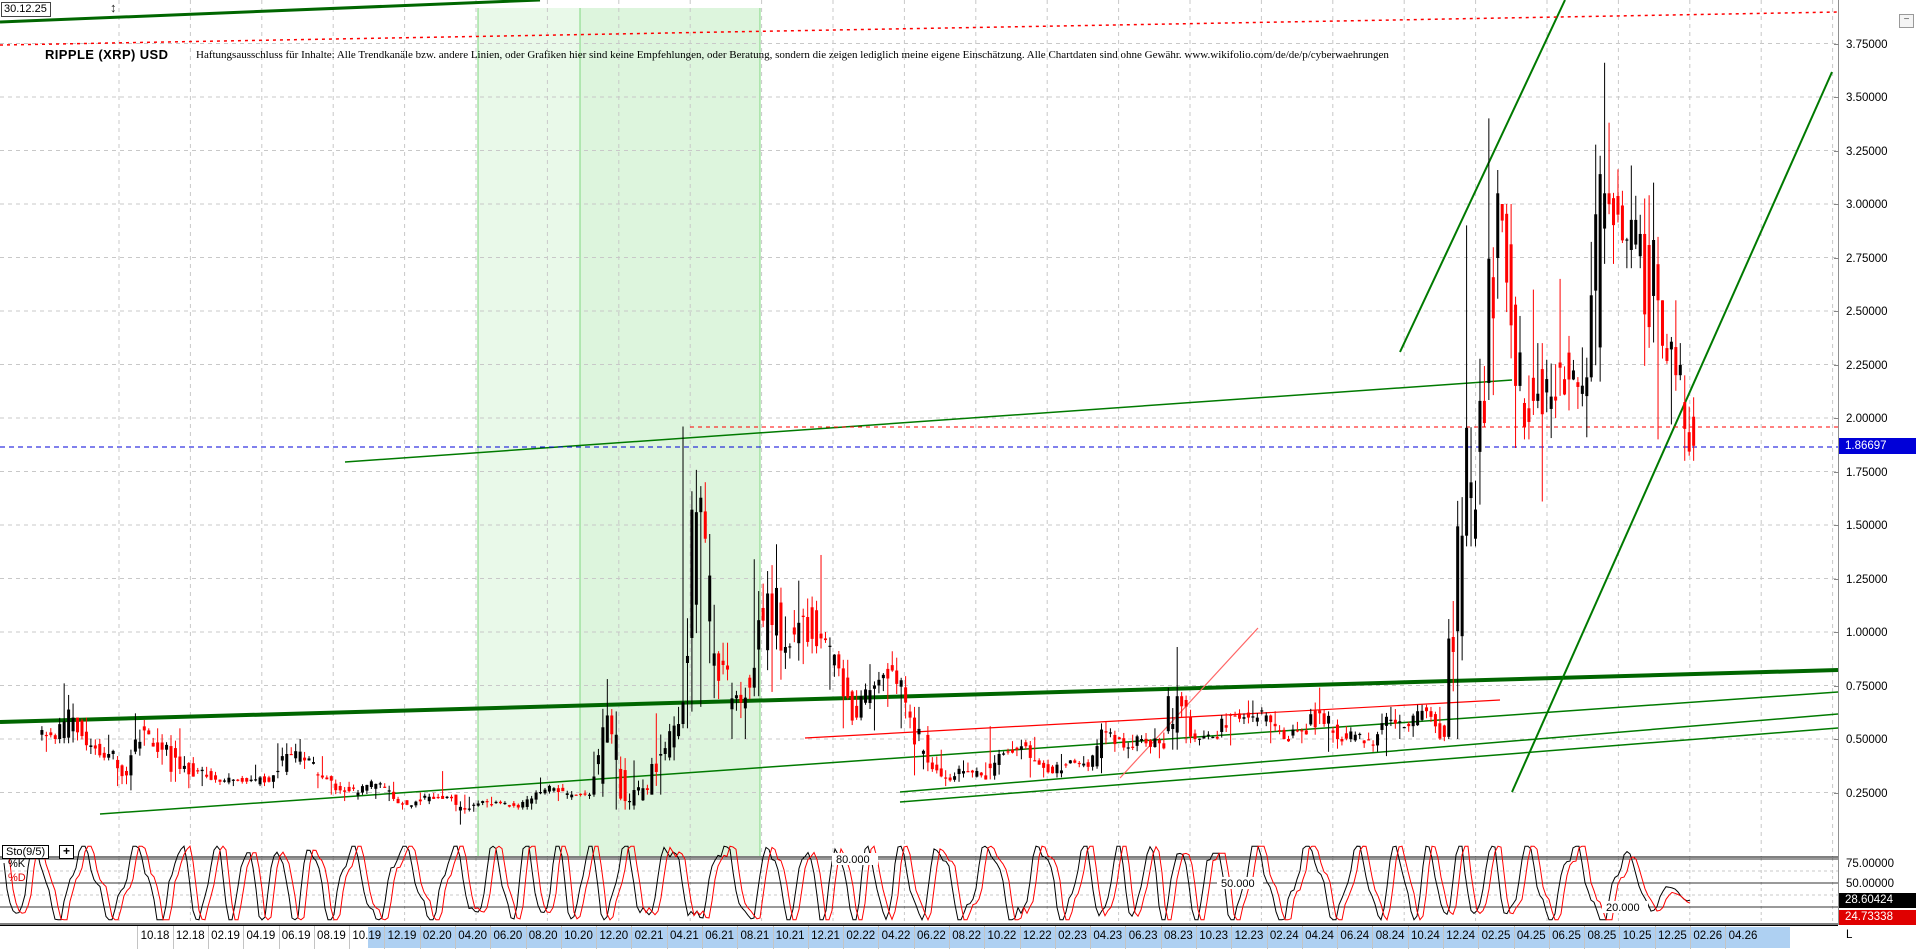  I want to click on time-axis-label: 10.19, so click(367, 936).